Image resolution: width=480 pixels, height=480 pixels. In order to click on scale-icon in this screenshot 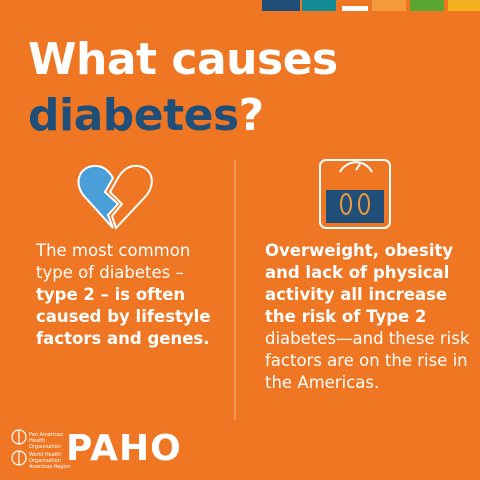, I will do `click(355, 194)`.